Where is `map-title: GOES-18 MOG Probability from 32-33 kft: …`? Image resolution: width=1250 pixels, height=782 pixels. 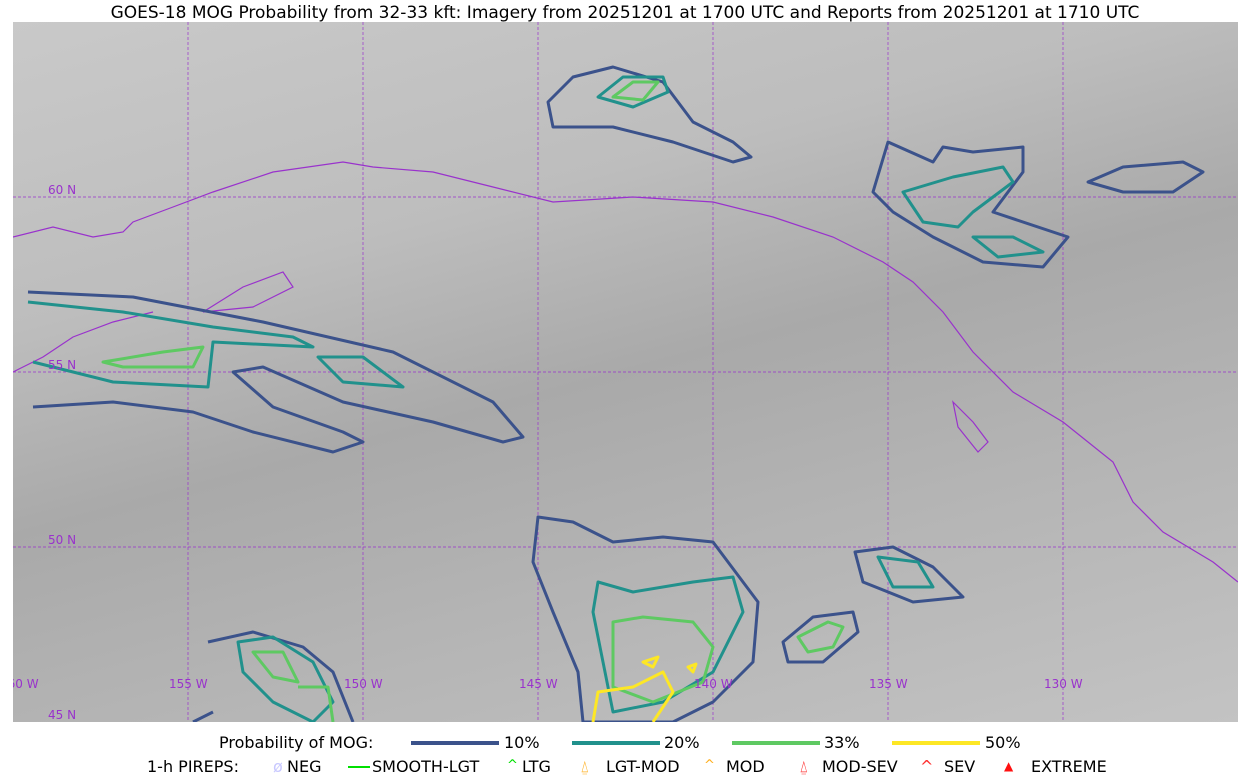
map-title: GOES-18 MOG Probability from 32-33 kft: … is located at coordinates (625, 13).